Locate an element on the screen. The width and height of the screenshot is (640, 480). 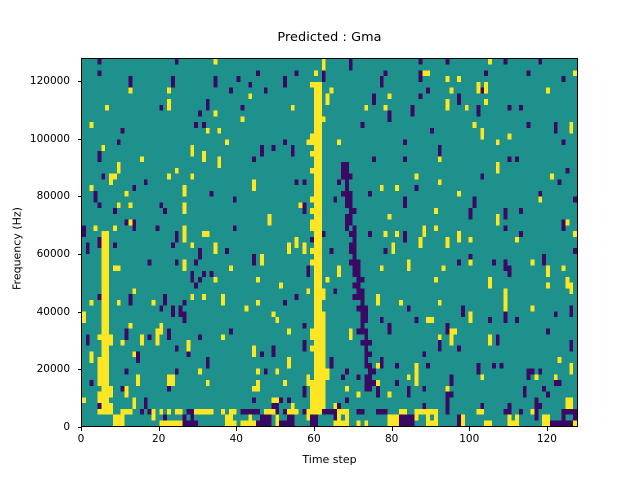
x-axis-label: Time step is located at coordinates (329, 459).